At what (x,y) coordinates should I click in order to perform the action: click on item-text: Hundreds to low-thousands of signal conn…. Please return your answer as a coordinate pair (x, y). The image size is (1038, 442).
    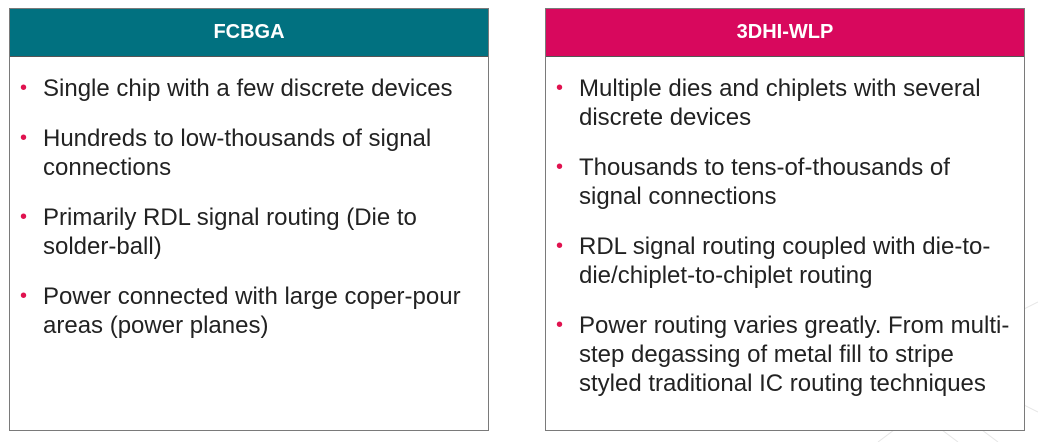
    Looking at the image, I should click on (237, 153).